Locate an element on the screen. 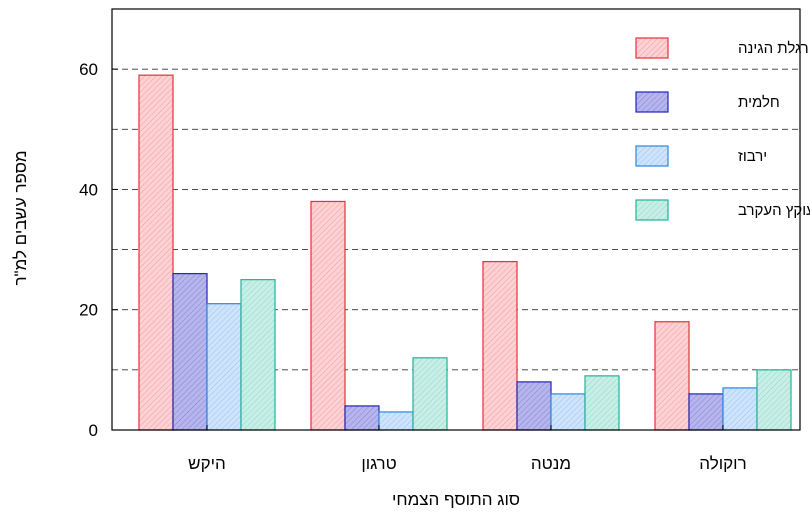 The image size is (810, 519). x-tick-label: מנטה is located at coordinates (551, 463).